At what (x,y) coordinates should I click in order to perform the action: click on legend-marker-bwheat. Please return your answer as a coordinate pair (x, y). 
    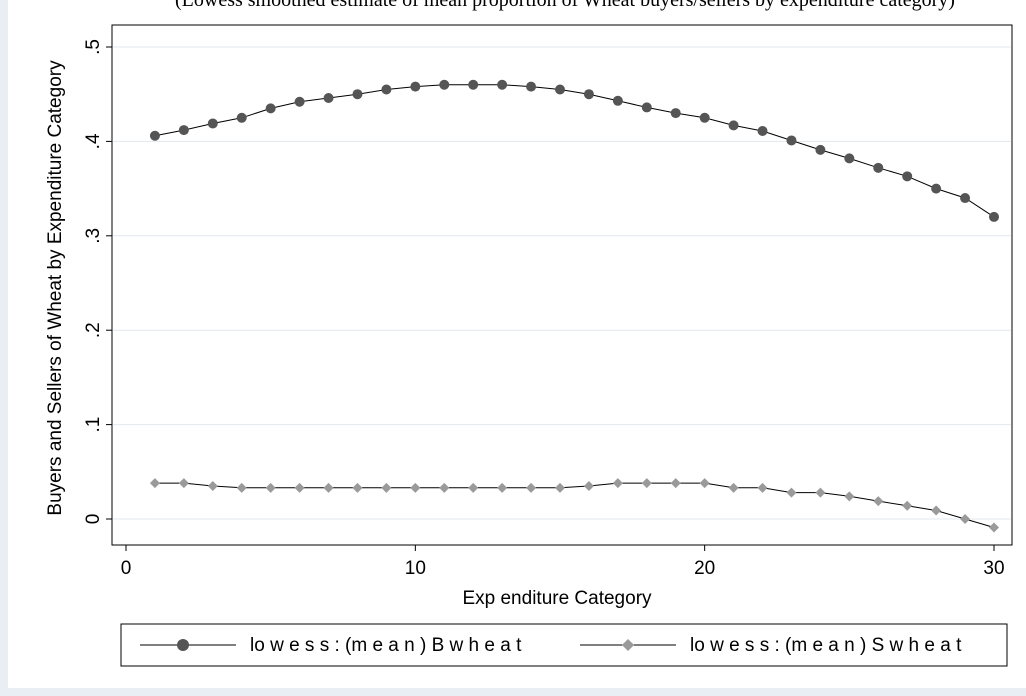
    Looking at the image, I should click on (183, 645).